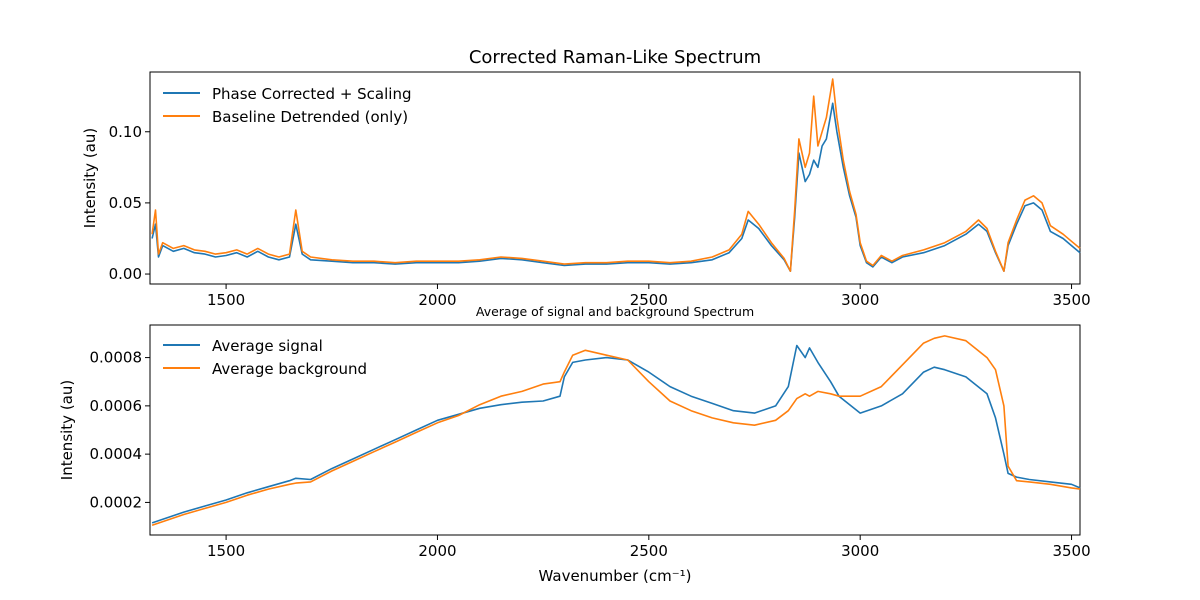 The width and height of the screenshot is (1200, 600). What do you see at coordinates (226, 300) in the screenshot?
I see `top-x-tick-label-0: 1500` at bounding box center [226, 300].